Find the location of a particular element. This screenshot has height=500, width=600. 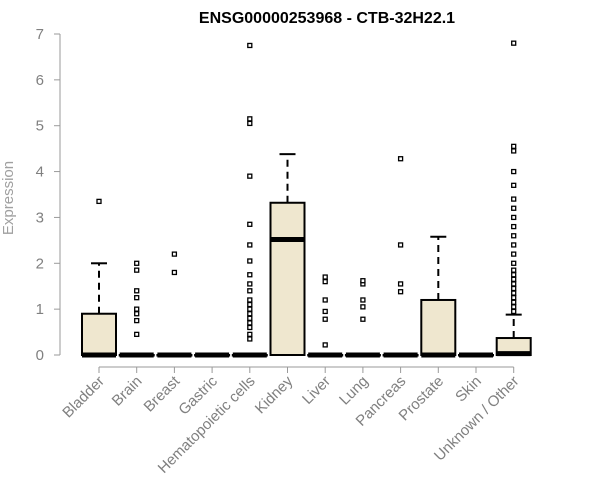

y-tick-label: 3 is located at coordinates (40, 217).